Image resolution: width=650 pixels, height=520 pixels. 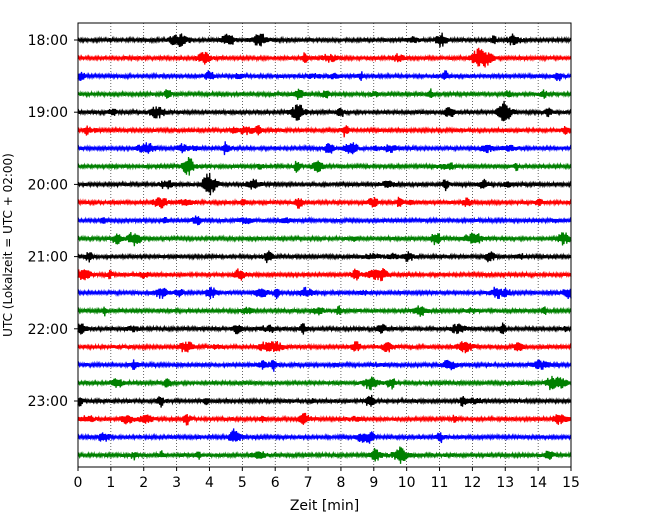 I want to click on x-tick-label: 14, so click(x=538, y=483).